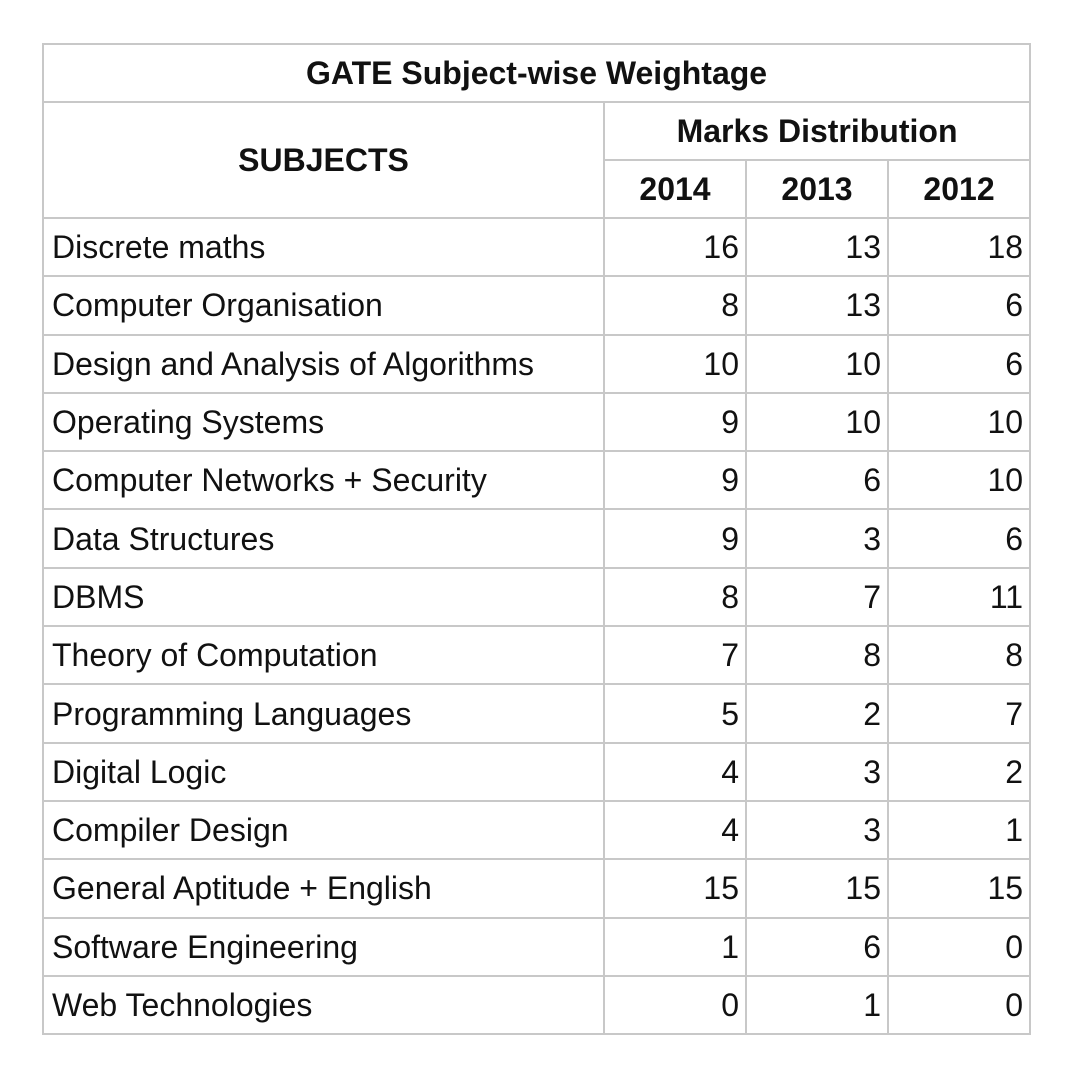  I want to click on subject-cell: Web Technologies, so click(323, 1005).